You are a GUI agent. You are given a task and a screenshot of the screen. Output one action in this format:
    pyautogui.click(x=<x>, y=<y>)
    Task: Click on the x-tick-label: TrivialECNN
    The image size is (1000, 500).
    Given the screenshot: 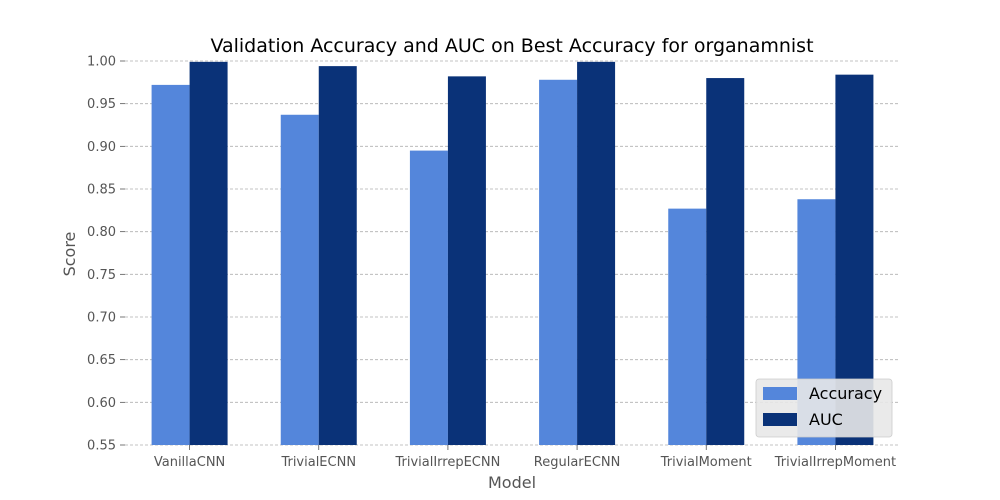 What is the action you would take?
    pyautogui.click(x=318, y=462)
    